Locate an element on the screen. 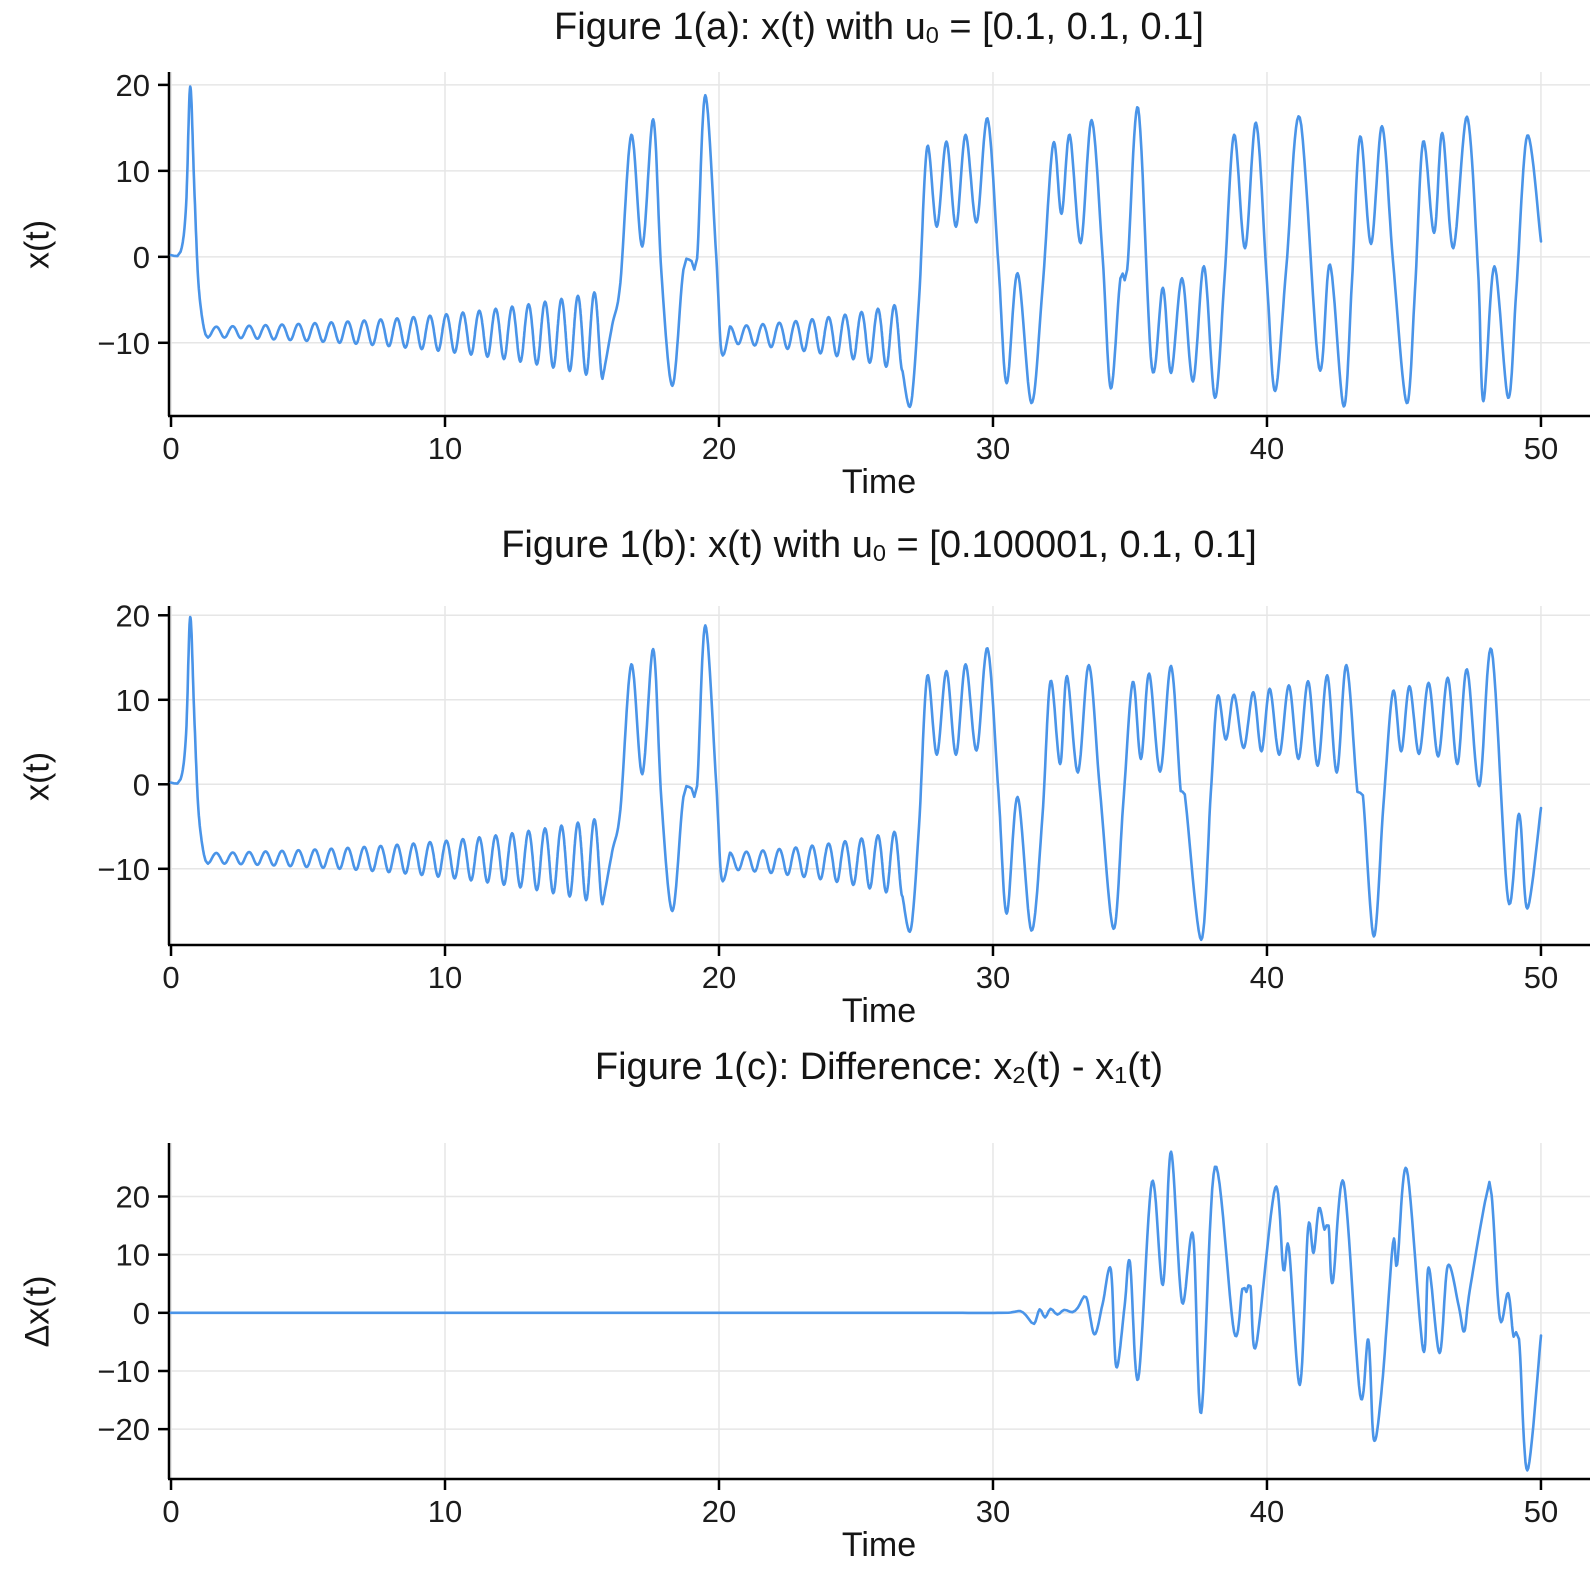 This screenshot has width=1596, height=1588. panel-b-title-subscript: 0 is located at coordinates (879, 553).